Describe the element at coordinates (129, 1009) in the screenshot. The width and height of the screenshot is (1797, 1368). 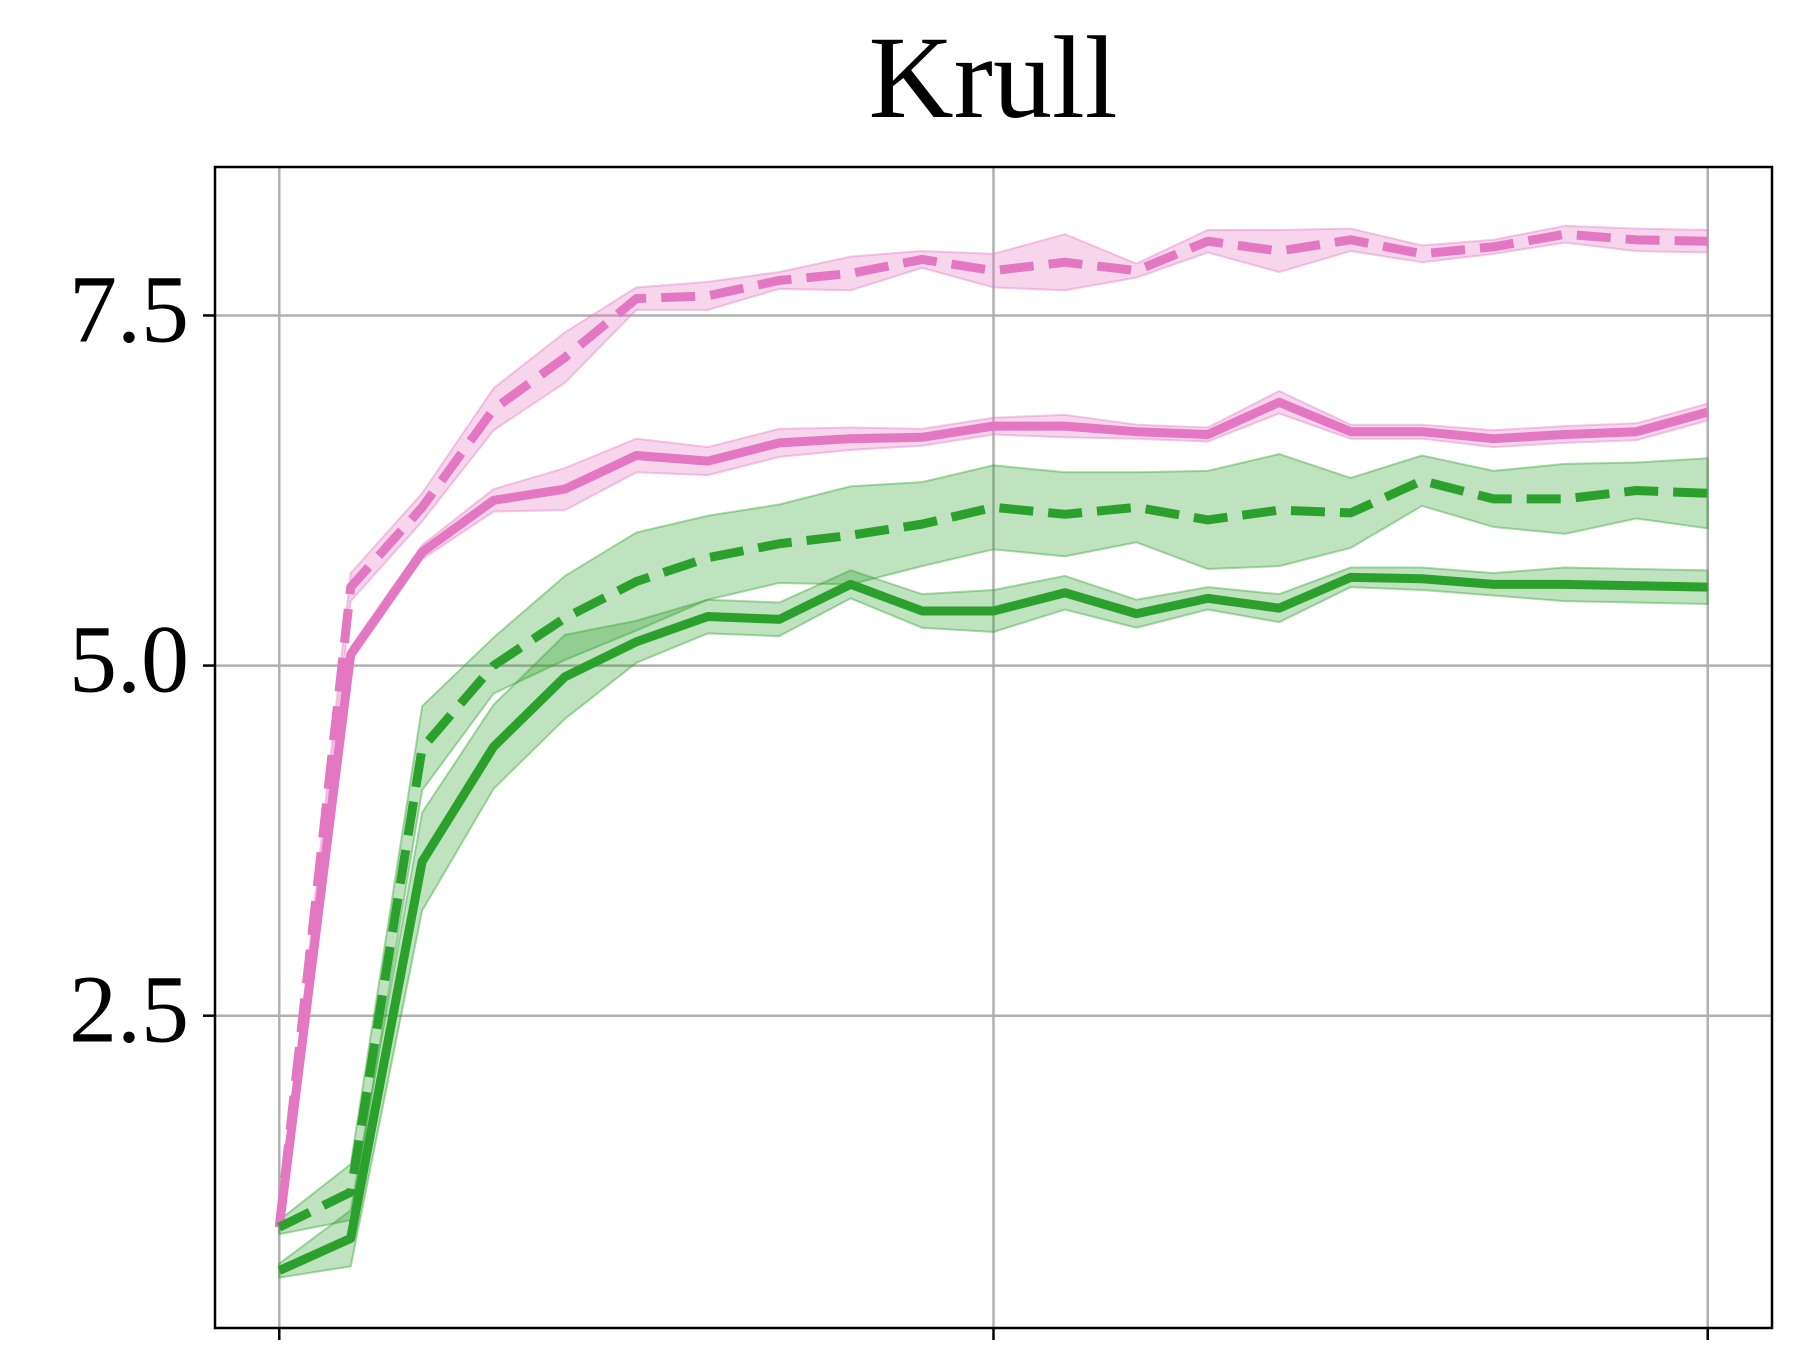
I see `y-tick-label: 2.5` at that location.